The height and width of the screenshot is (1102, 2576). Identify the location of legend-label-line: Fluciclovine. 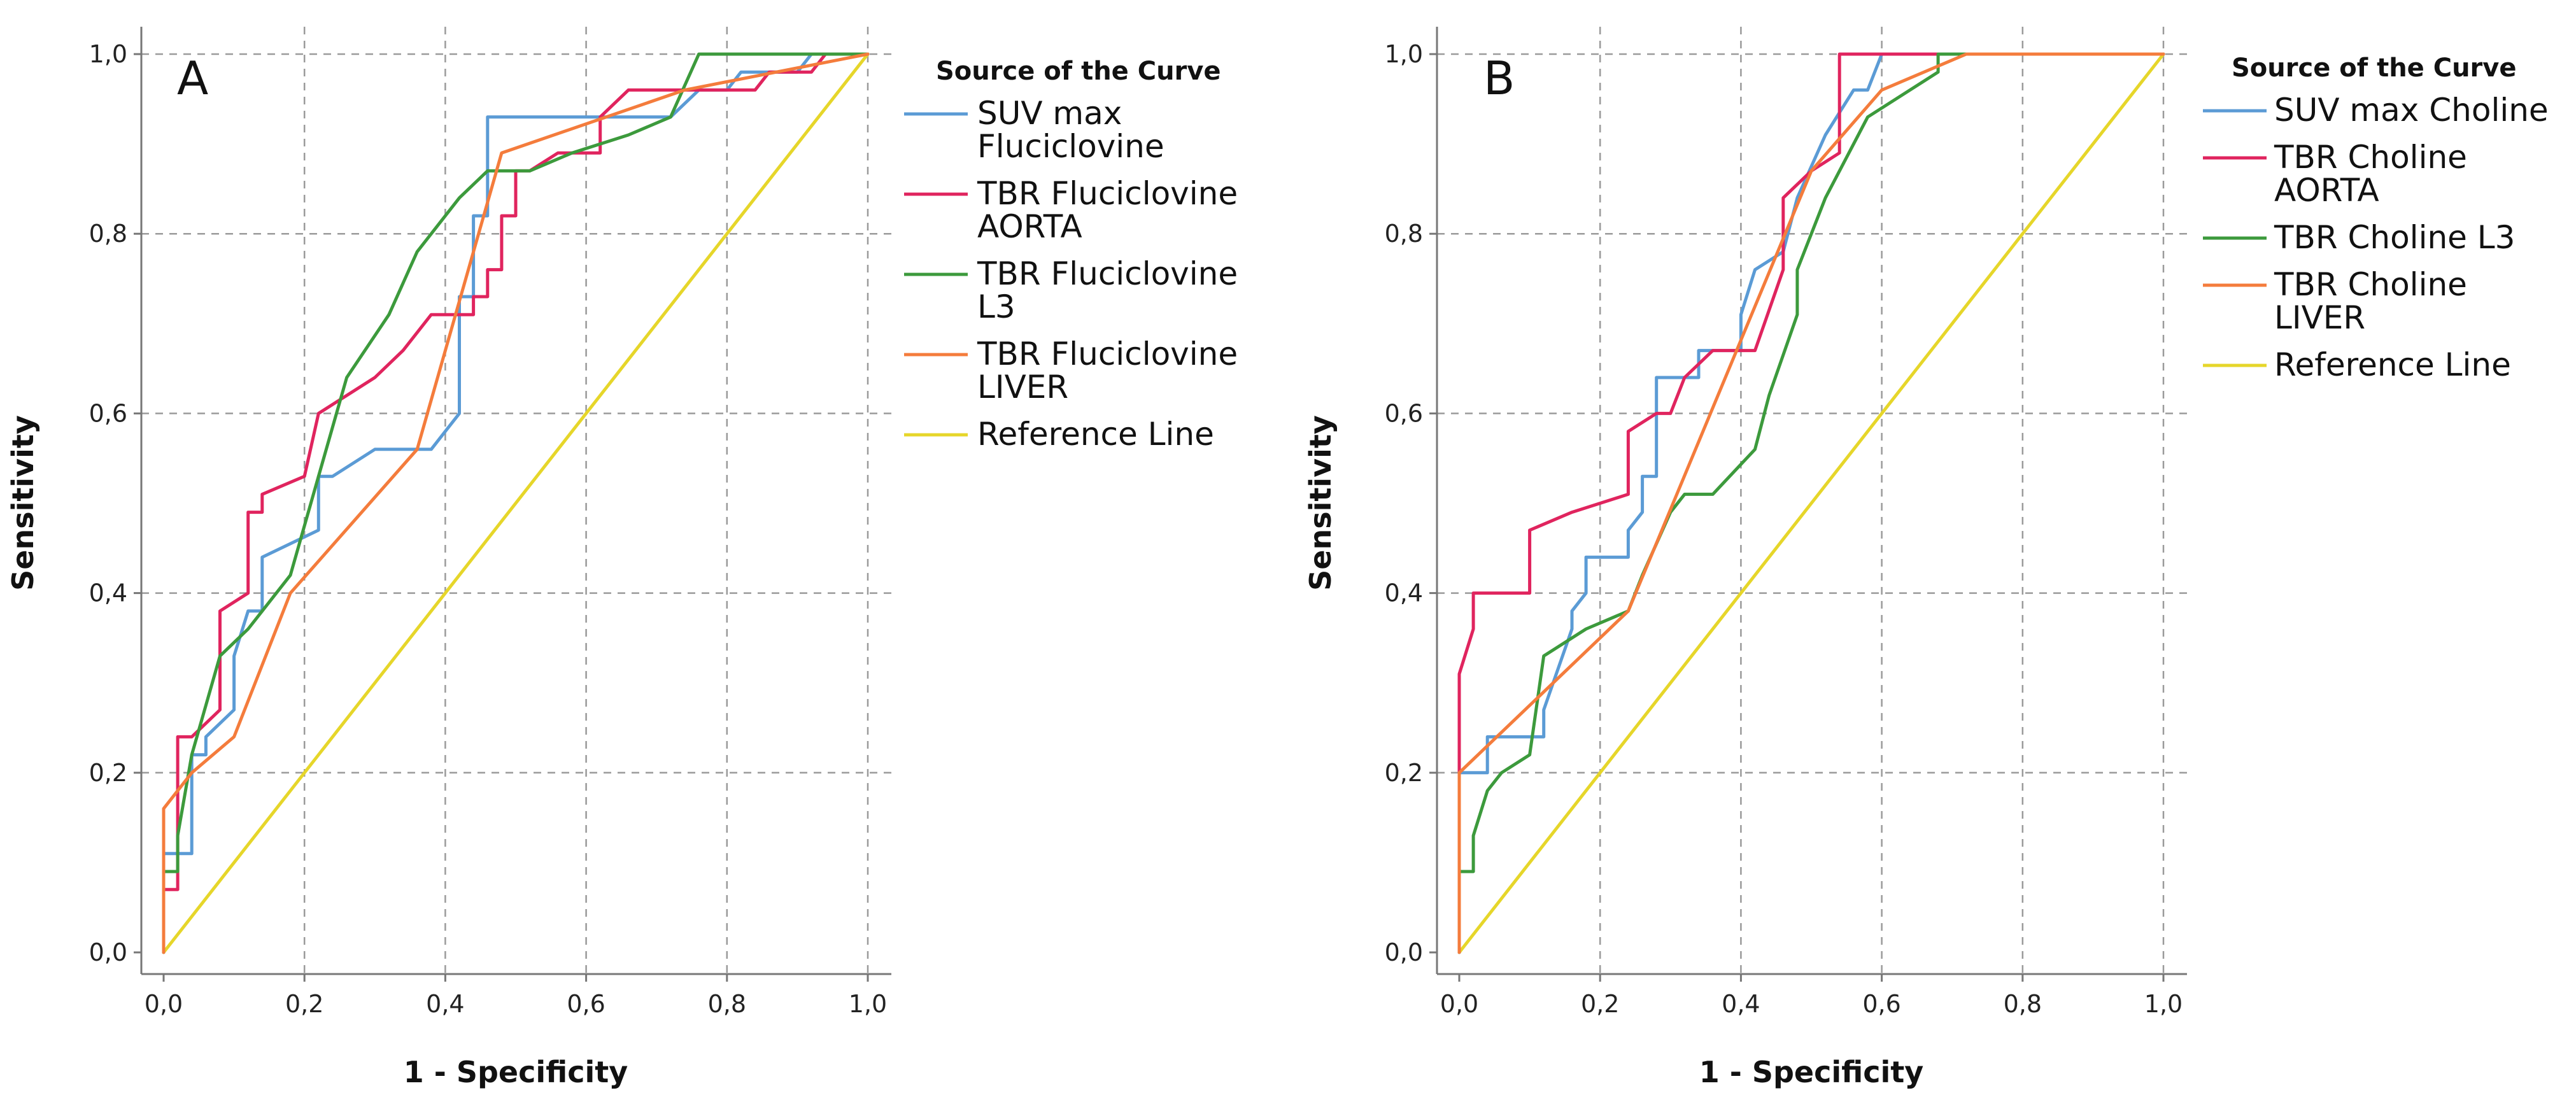
(1070, 146).